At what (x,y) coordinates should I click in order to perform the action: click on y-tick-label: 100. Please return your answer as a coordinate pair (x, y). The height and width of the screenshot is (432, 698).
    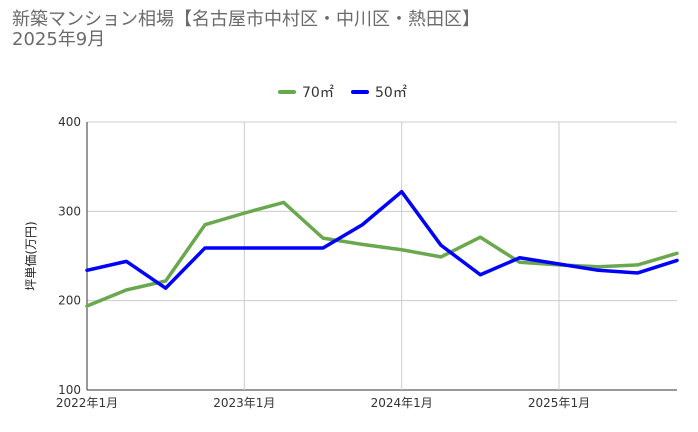
    Looking at the image, I should click on (69, 390).